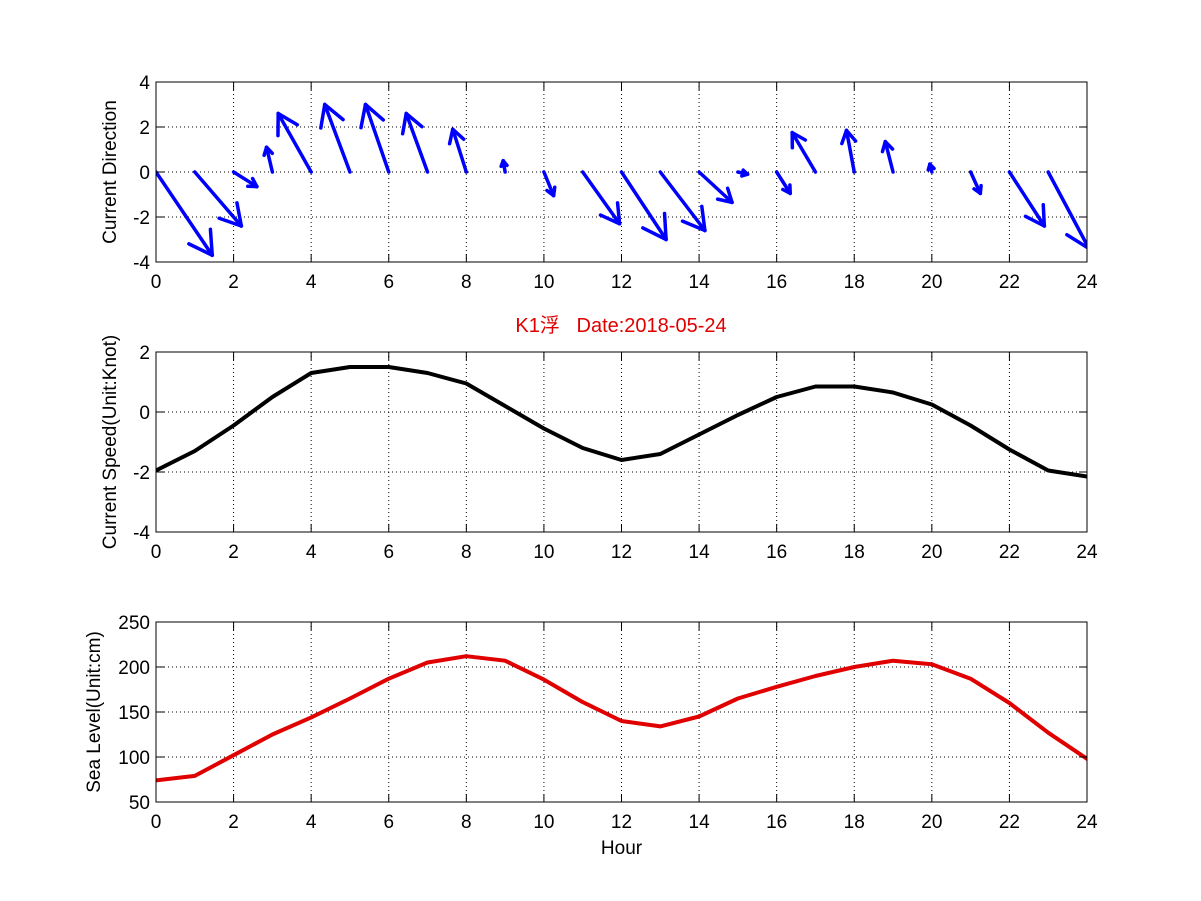 Image resolution: width=1201 pixels, height=901 pixels. Describe the element at coordinates (134, 713) in the screenshot. I see `y-tick-label: 150` at that location.